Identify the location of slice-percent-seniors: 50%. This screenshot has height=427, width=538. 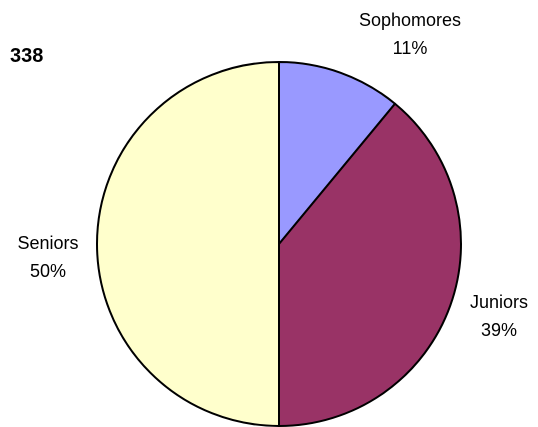
(48, 271).